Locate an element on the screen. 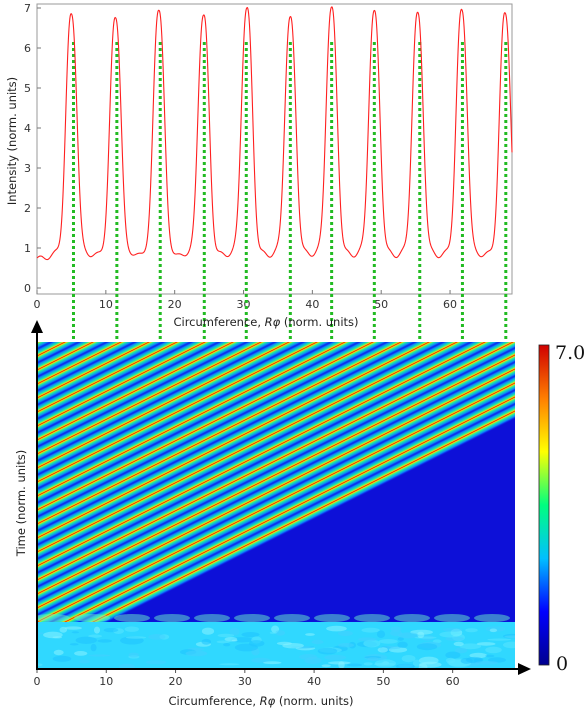  intensity-y-tick-label: 5 is located at coordinates (27, 88).